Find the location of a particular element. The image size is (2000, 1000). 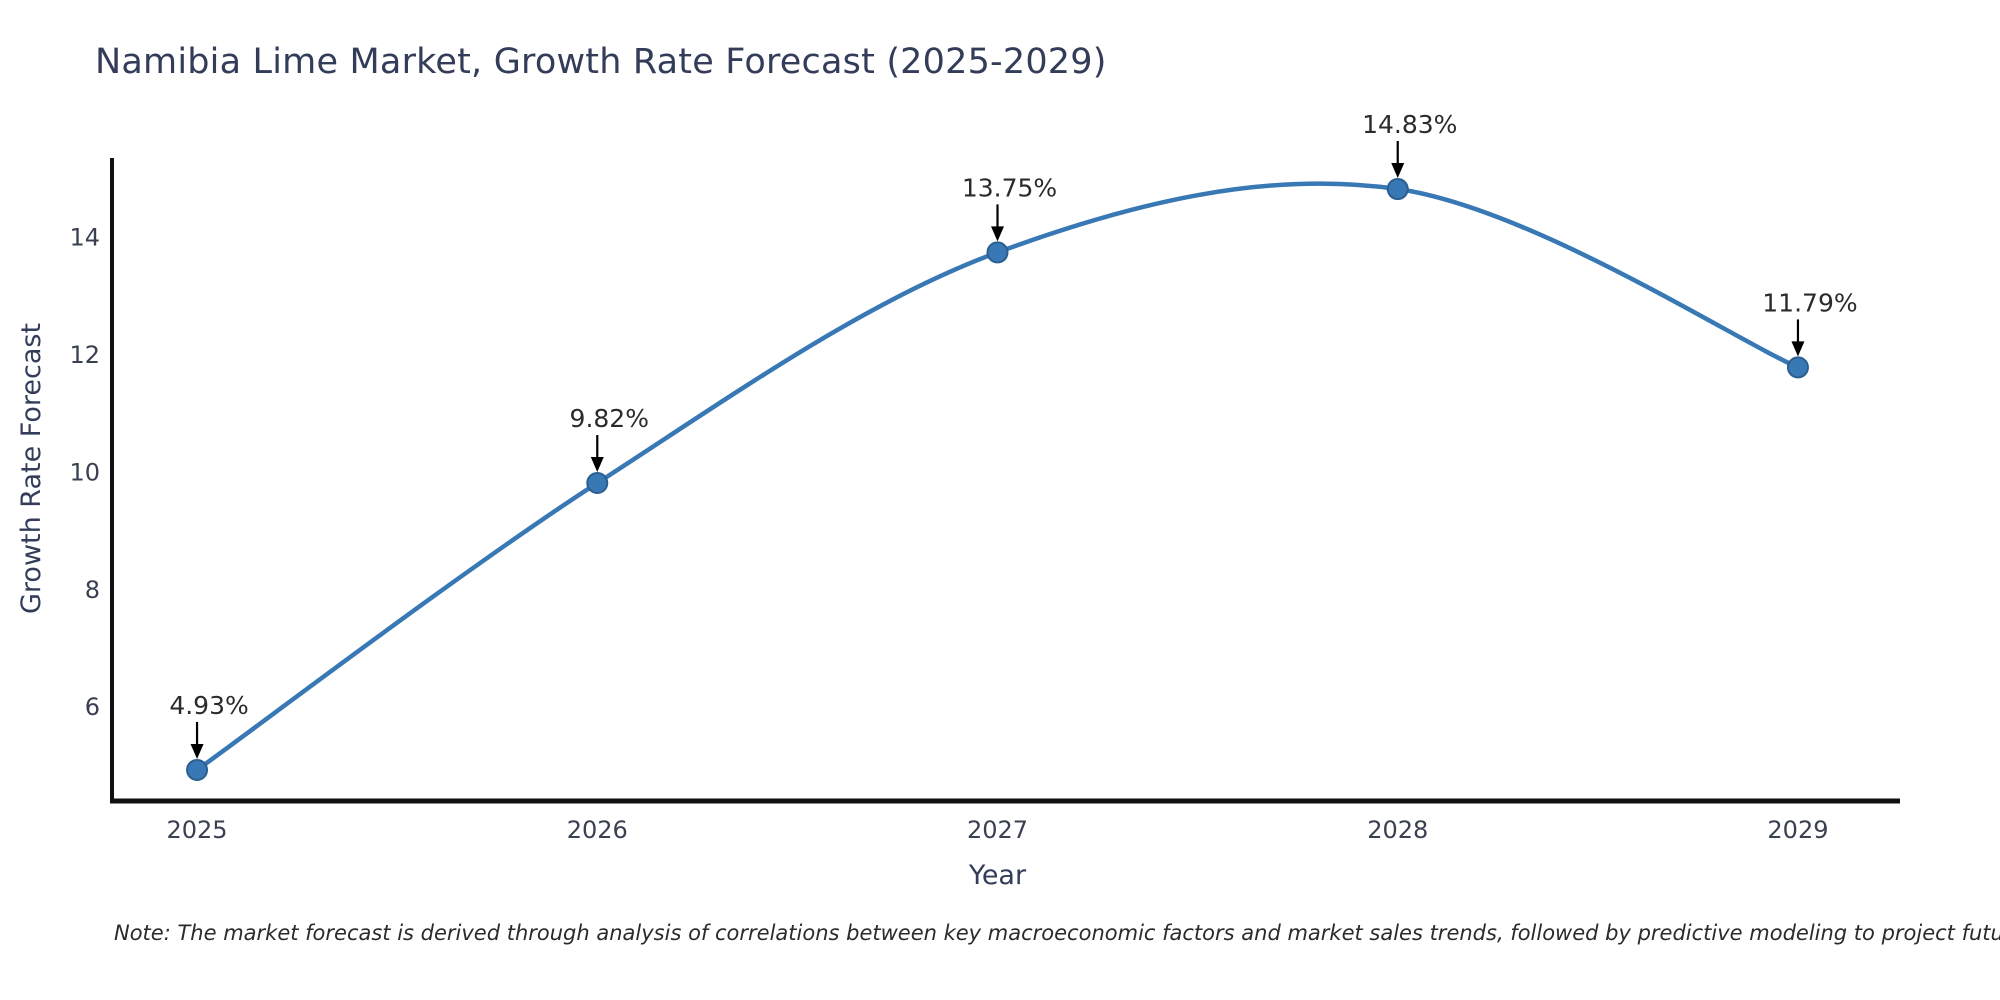

x-tick-label: 2028 is located at coordinates (1397, 830).